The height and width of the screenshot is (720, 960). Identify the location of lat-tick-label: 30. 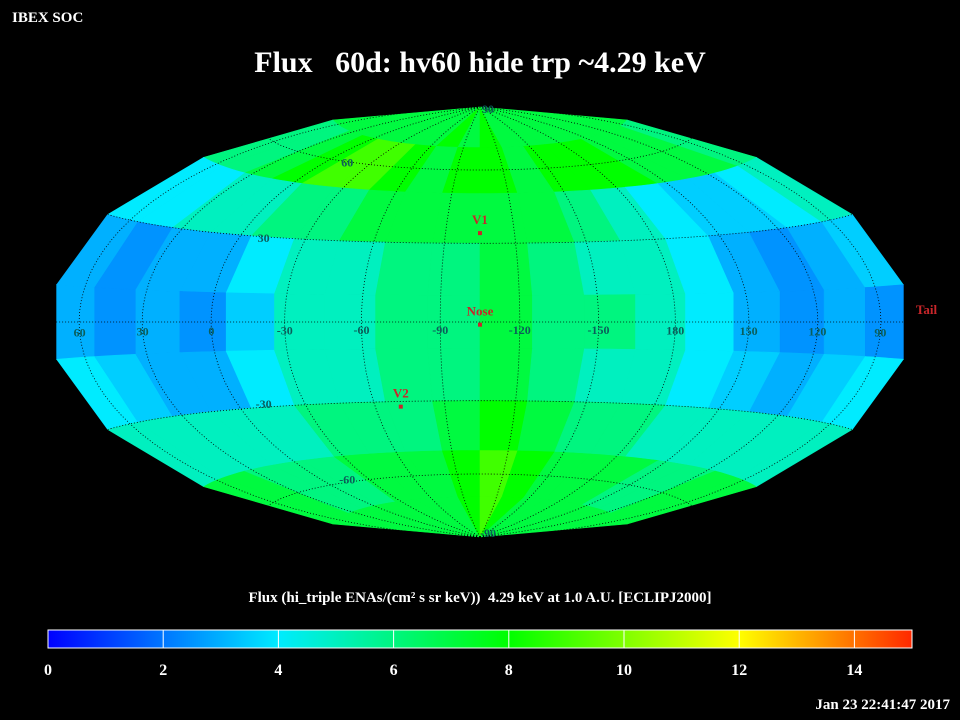
(264, 238).